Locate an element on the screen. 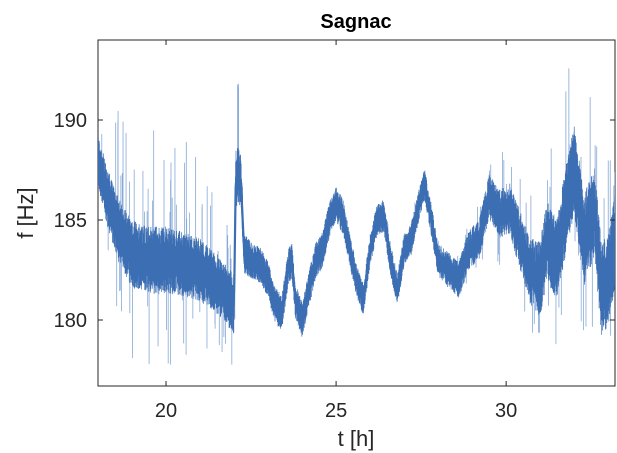  chart-title: Sagnac is located at coordinates (355, 22).